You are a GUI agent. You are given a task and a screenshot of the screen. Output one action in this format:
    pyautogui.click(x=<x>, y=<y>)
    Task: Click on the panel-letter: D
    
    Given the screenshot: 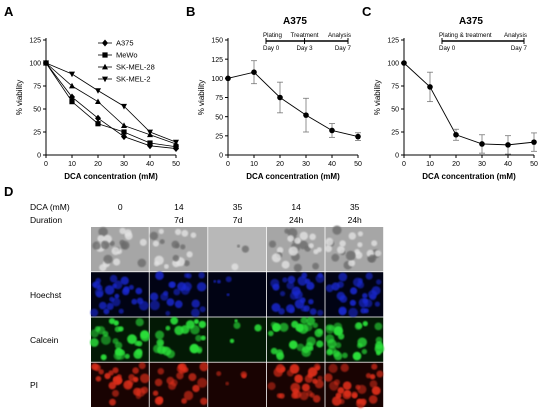 What is the action you would take?
    pyautogui.click(x=8, y=191)
    